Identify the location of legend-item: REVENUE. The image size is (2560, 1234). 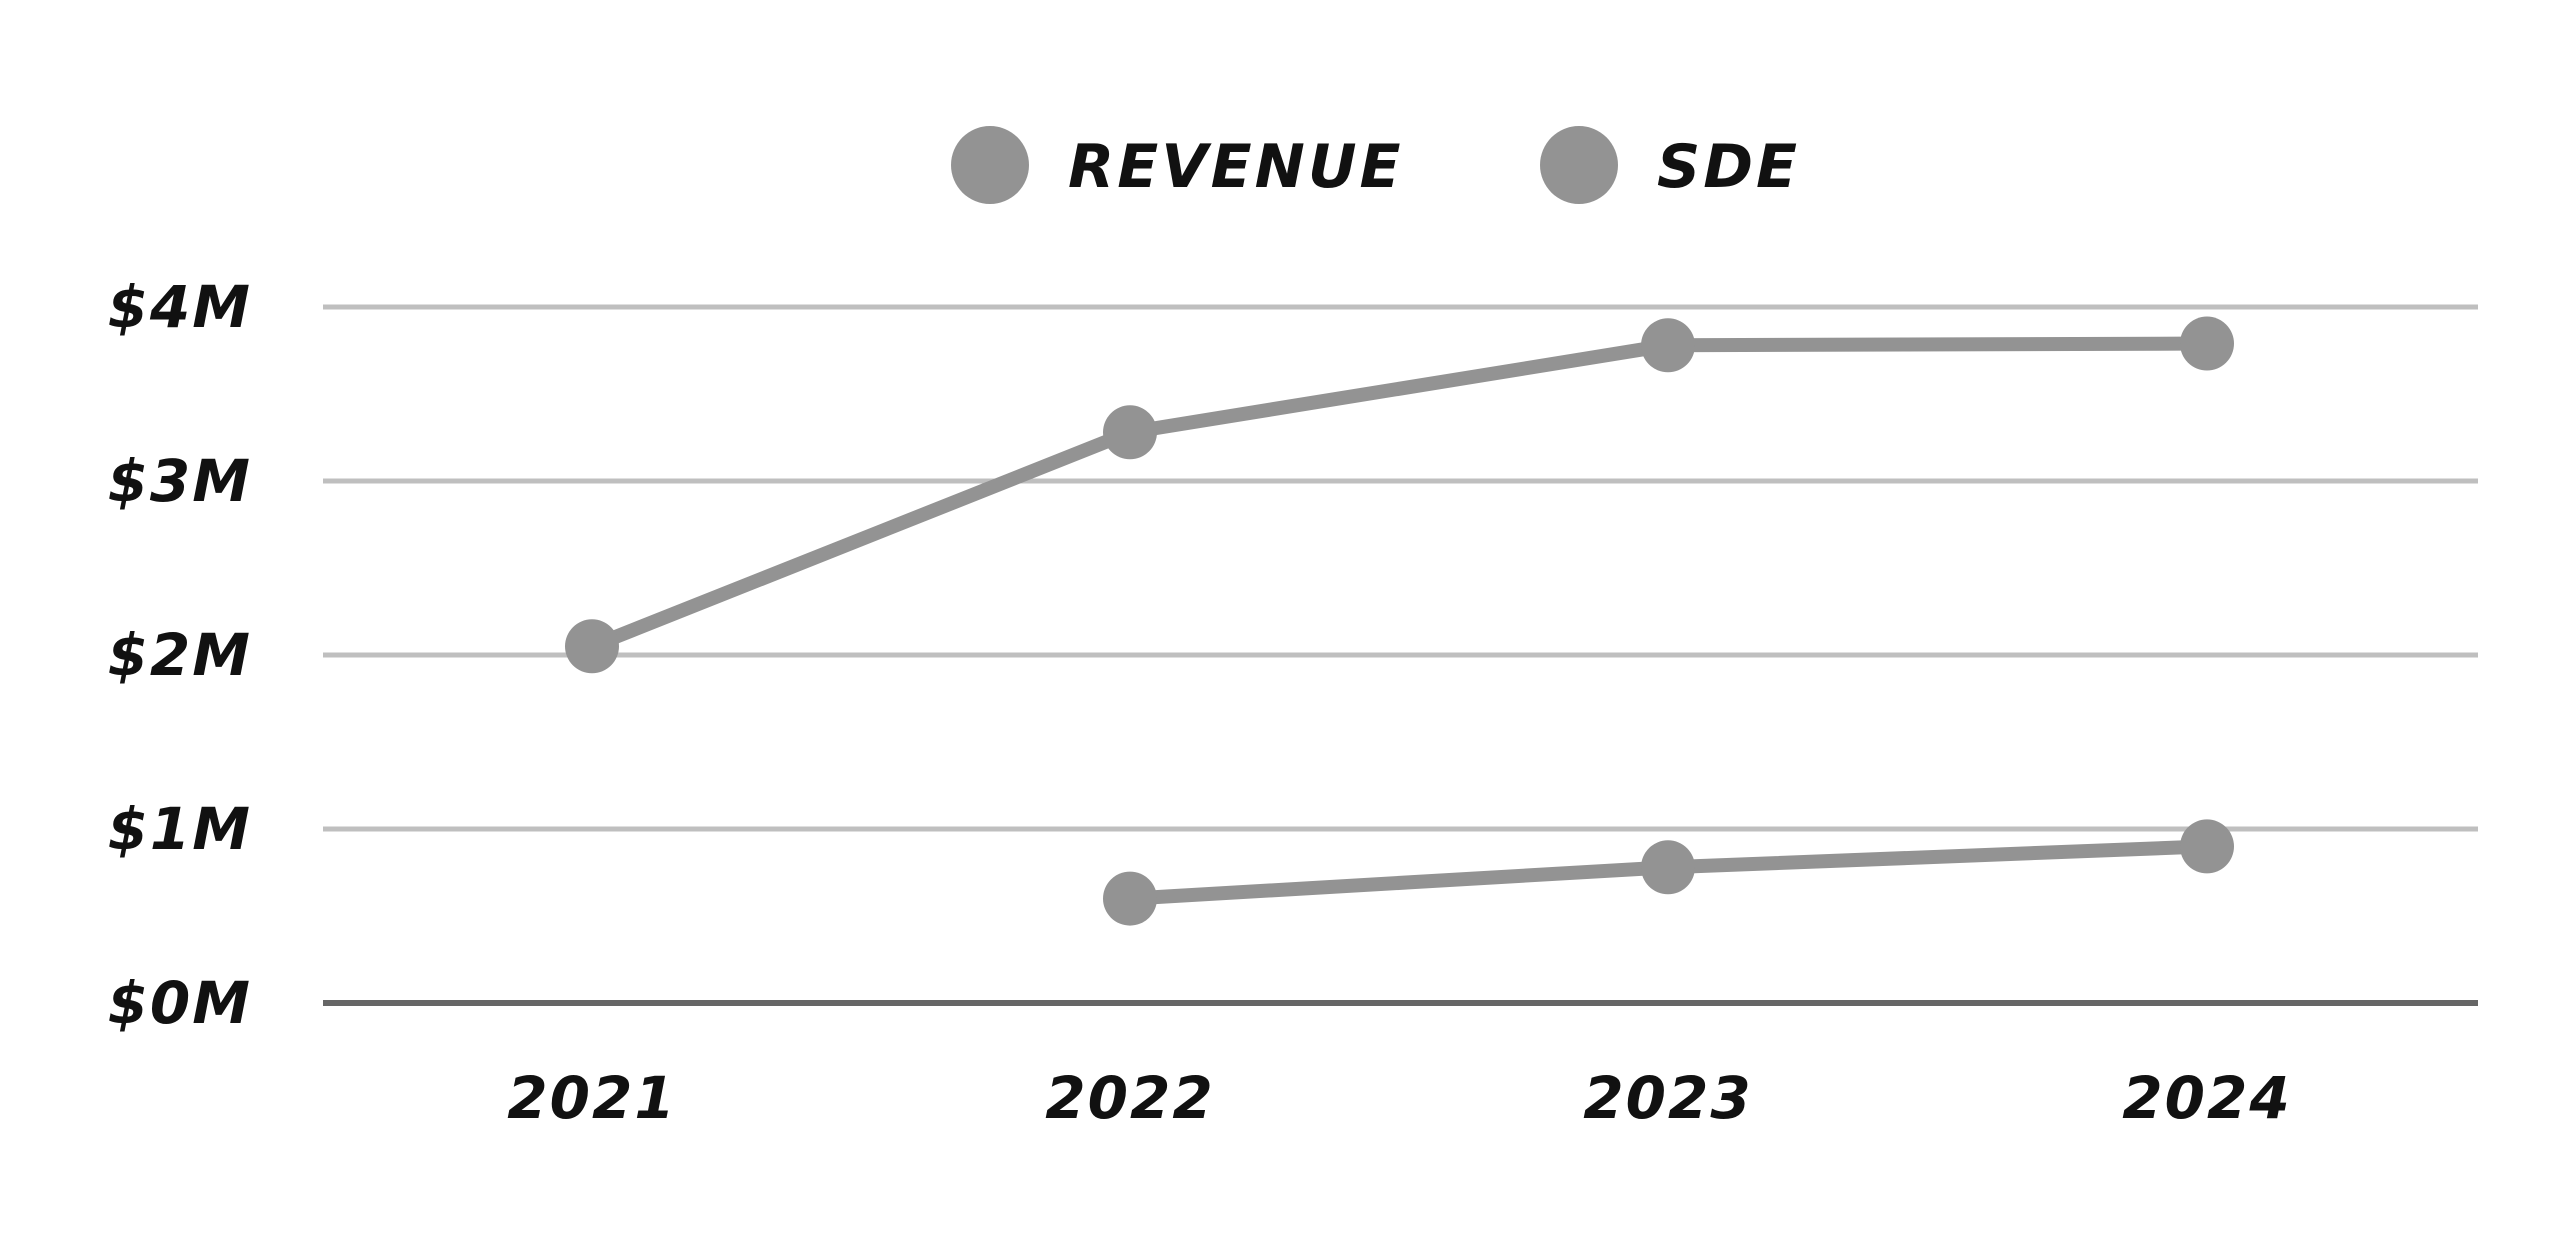
(1177, 165).